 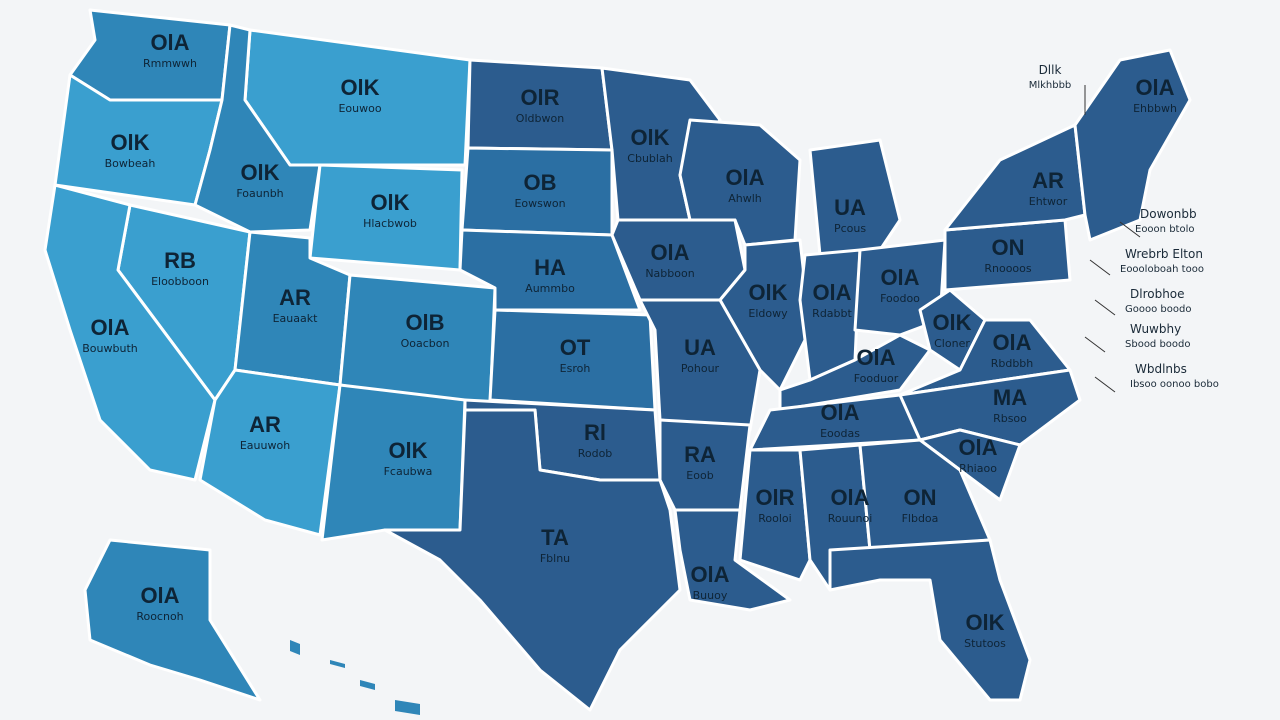 I want to click on callout-title: Wuwbhy, so click(x=1155, y=329).